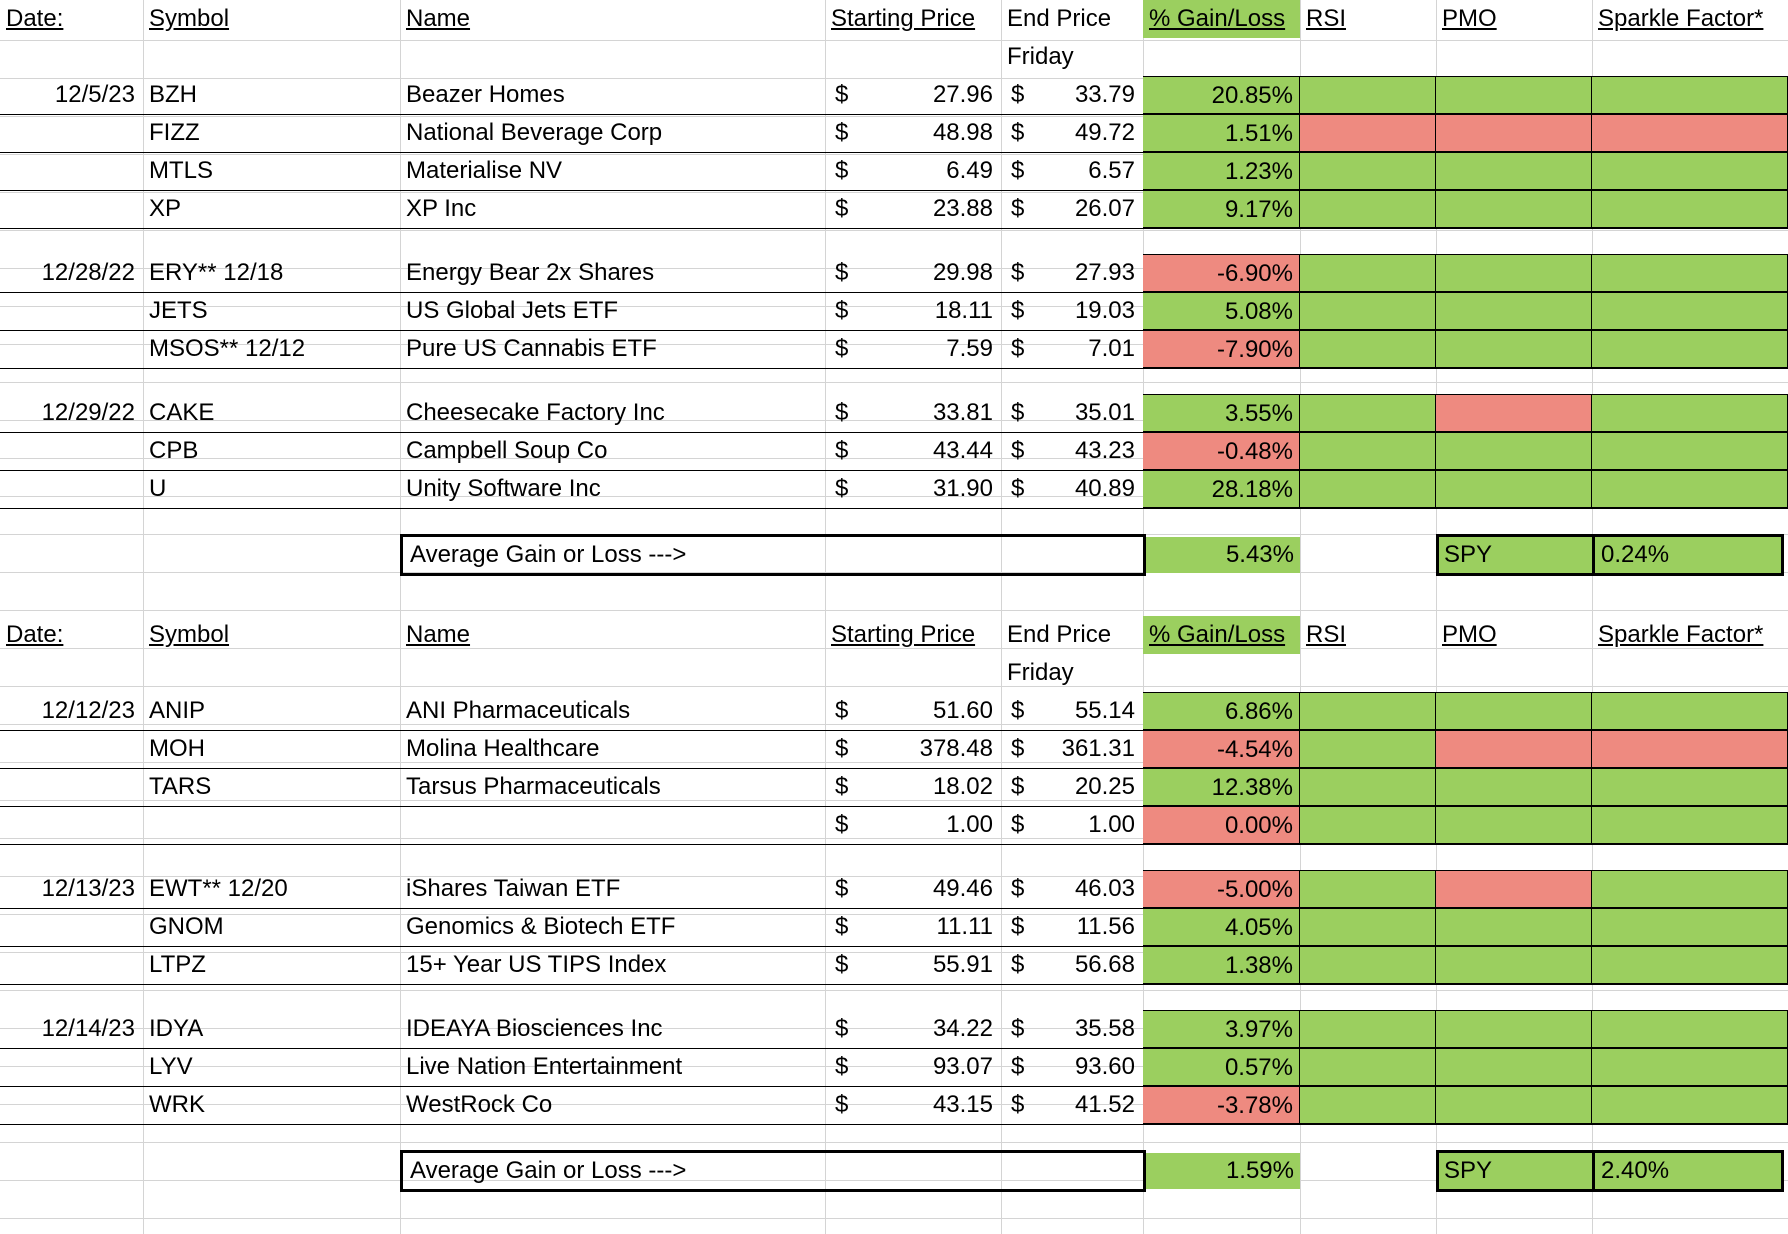 This screenshot has width=1788, height=1234. Describe the element at coordinates (962, 710) in the screenshot. I see `row-starting-price: 51.60` at that location.